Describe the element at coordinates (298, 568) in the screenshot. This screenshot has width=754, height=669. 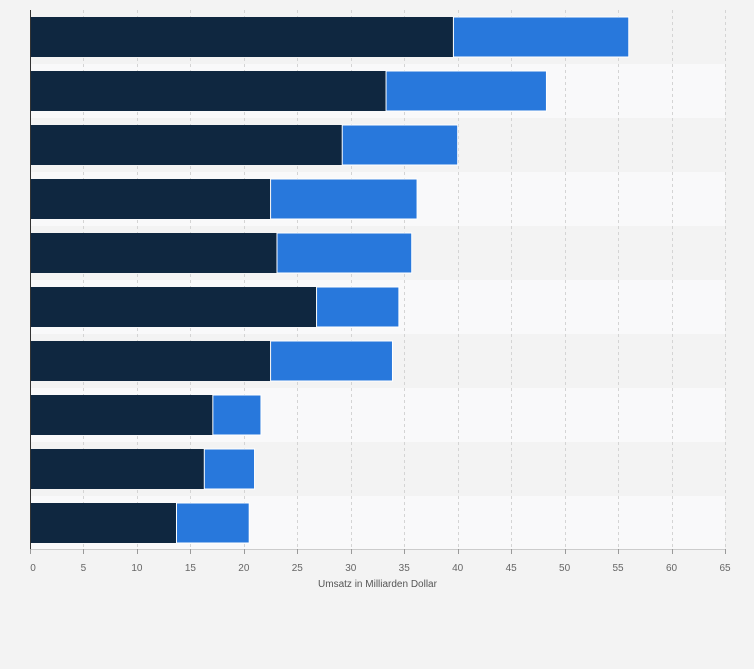
I see `x-tick-label: 25` at that location.